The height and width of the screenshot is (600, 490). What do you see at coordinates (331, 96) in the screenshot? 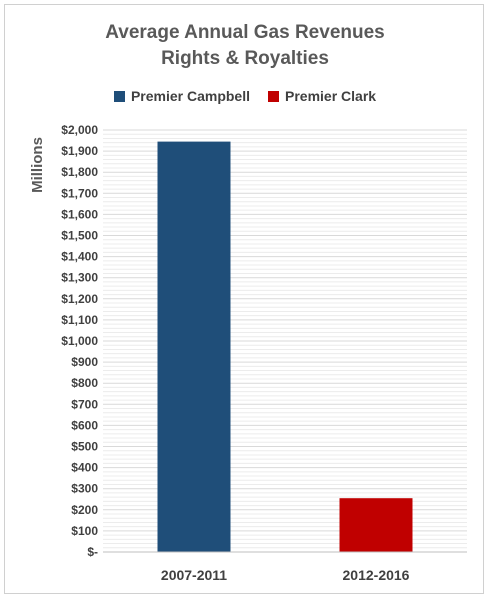
I see `legend-label-clark: Premier Clark` at bounding box center [331, 96].